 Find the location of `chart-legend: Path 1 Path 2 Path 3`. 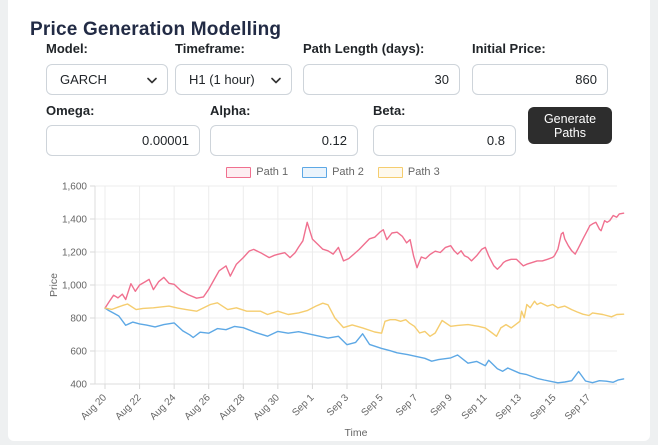

chart-legend: Path 1 Path 2 Path 3 is located at coordinates (333, 172).